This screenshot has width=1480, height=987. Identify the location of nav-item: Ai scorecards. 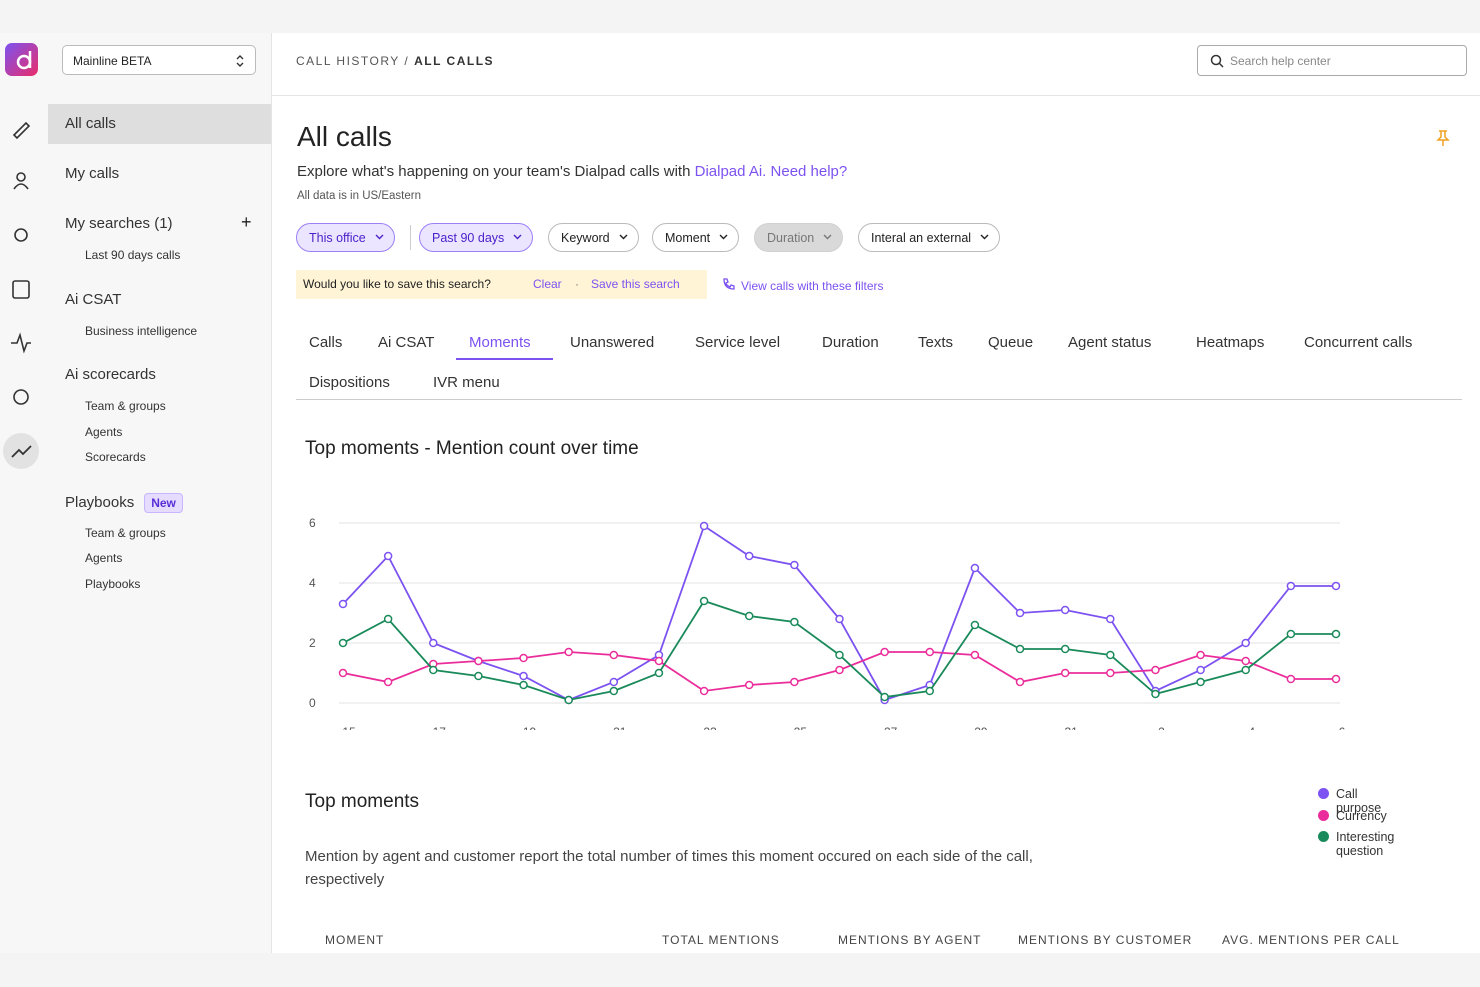
(110, 374).